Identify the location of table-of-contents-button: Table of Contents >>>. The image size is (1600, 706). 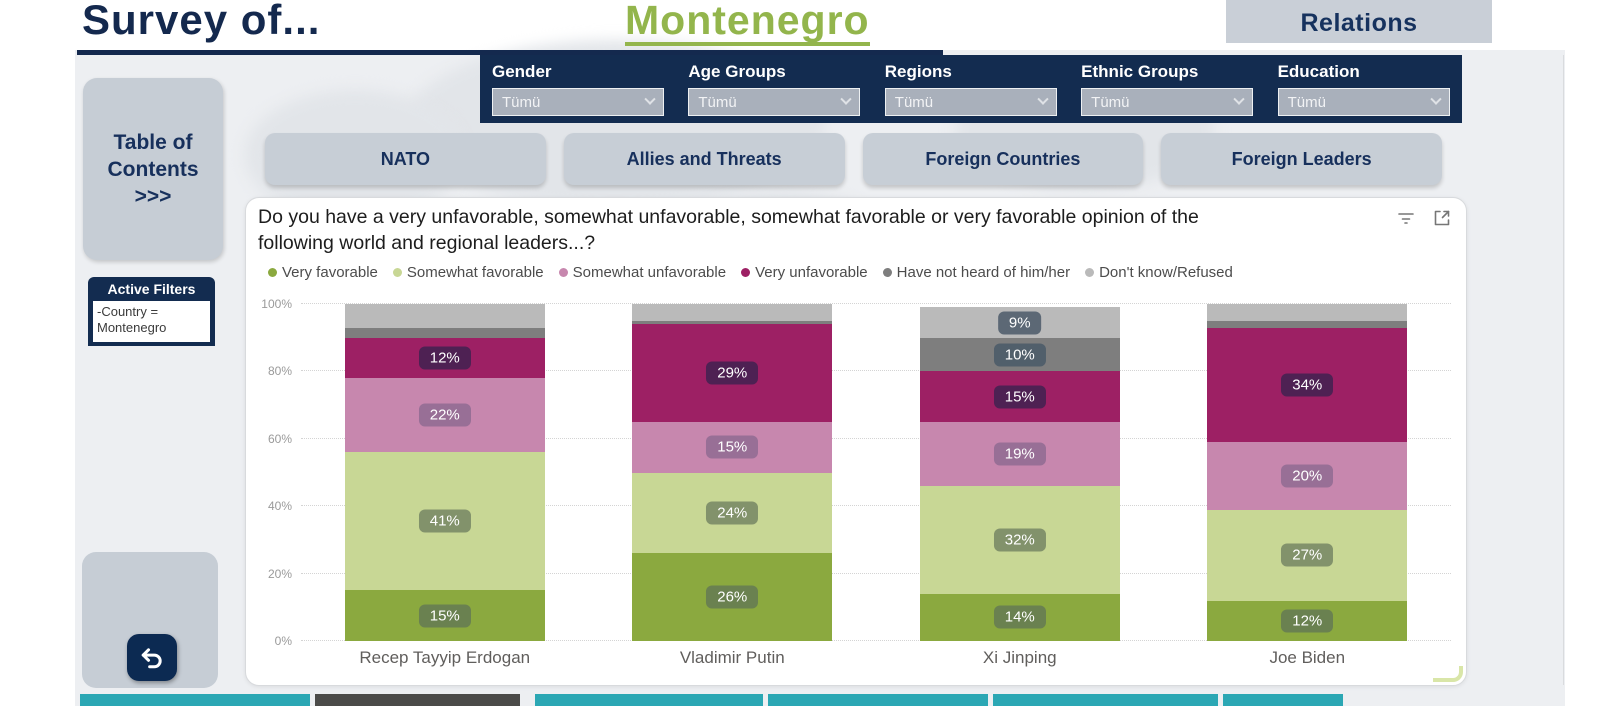
(153, 169).